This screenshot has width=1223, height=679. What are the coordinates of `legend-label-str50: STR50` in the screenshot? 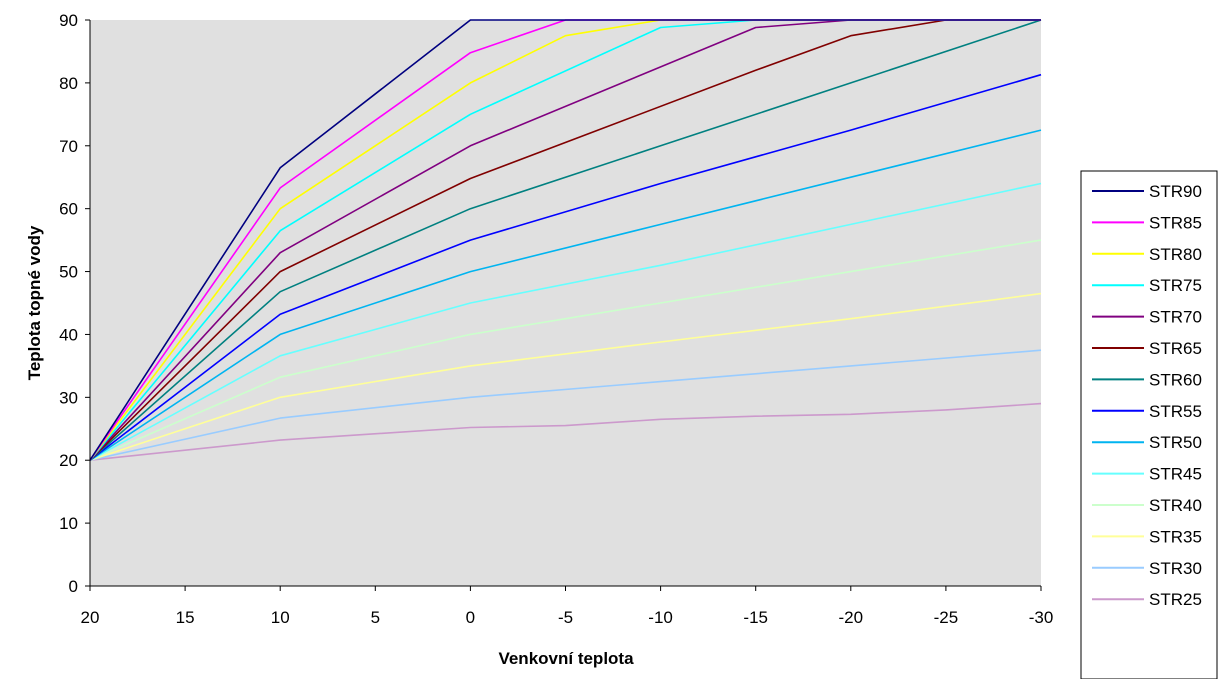 It's located at (1175, 442).